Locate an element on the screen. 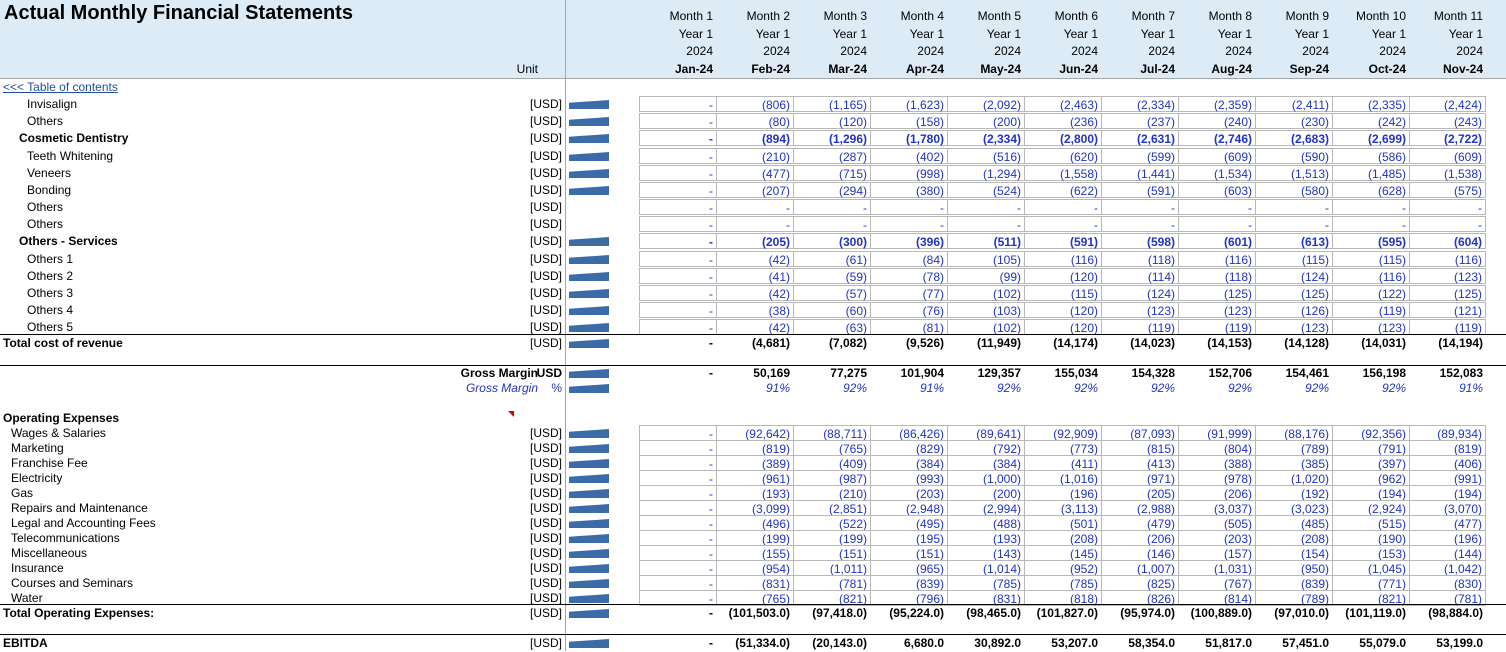 Image resolution: width=1506 pixels, height=652 pixels. table-cell: (598) is located at coordinates (1139, 241).